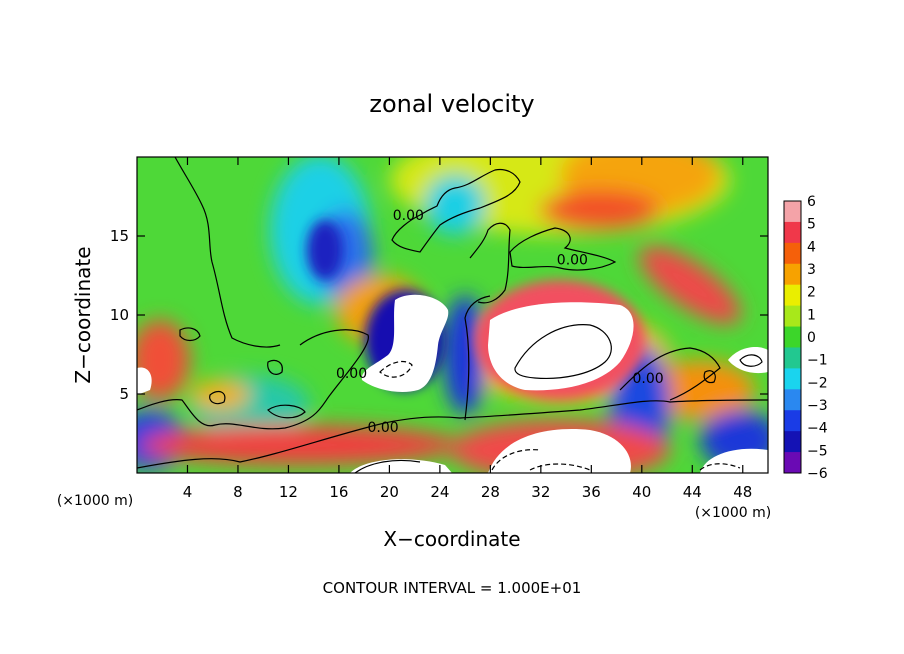 This screenshot has width=904, height=654. Describe the element at coordinates (439, 492) in the screenshot. I see `x-tick-label: 24` at that location.